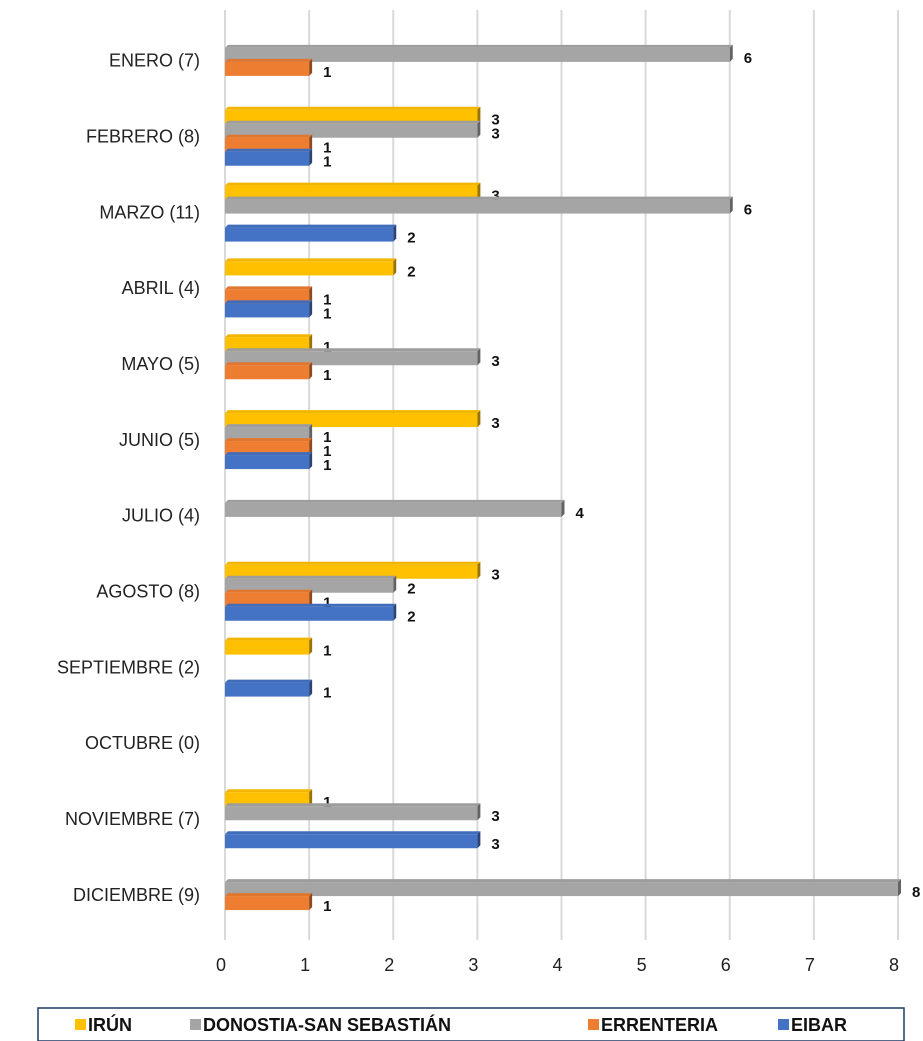  I want to click on y-tick-label: JUNIO (5), so click(159, 440).